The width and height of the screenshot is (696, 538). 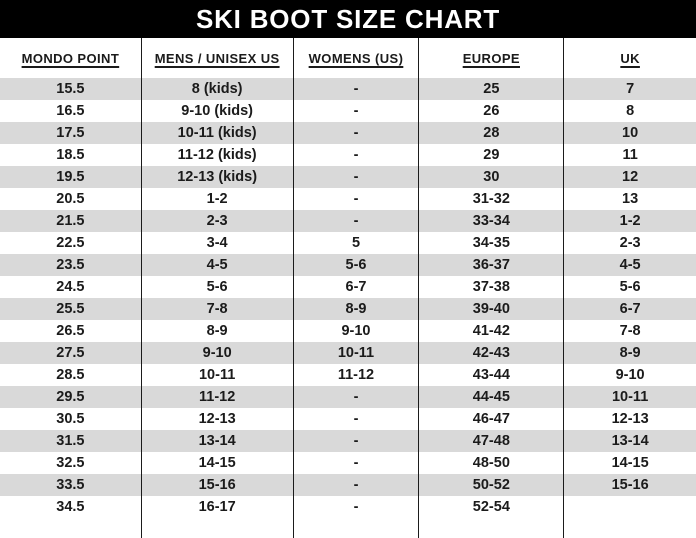 I want to click on table-row: 28.5 10-11 11-12 43-44 9-10, so click(x=348, y=375).